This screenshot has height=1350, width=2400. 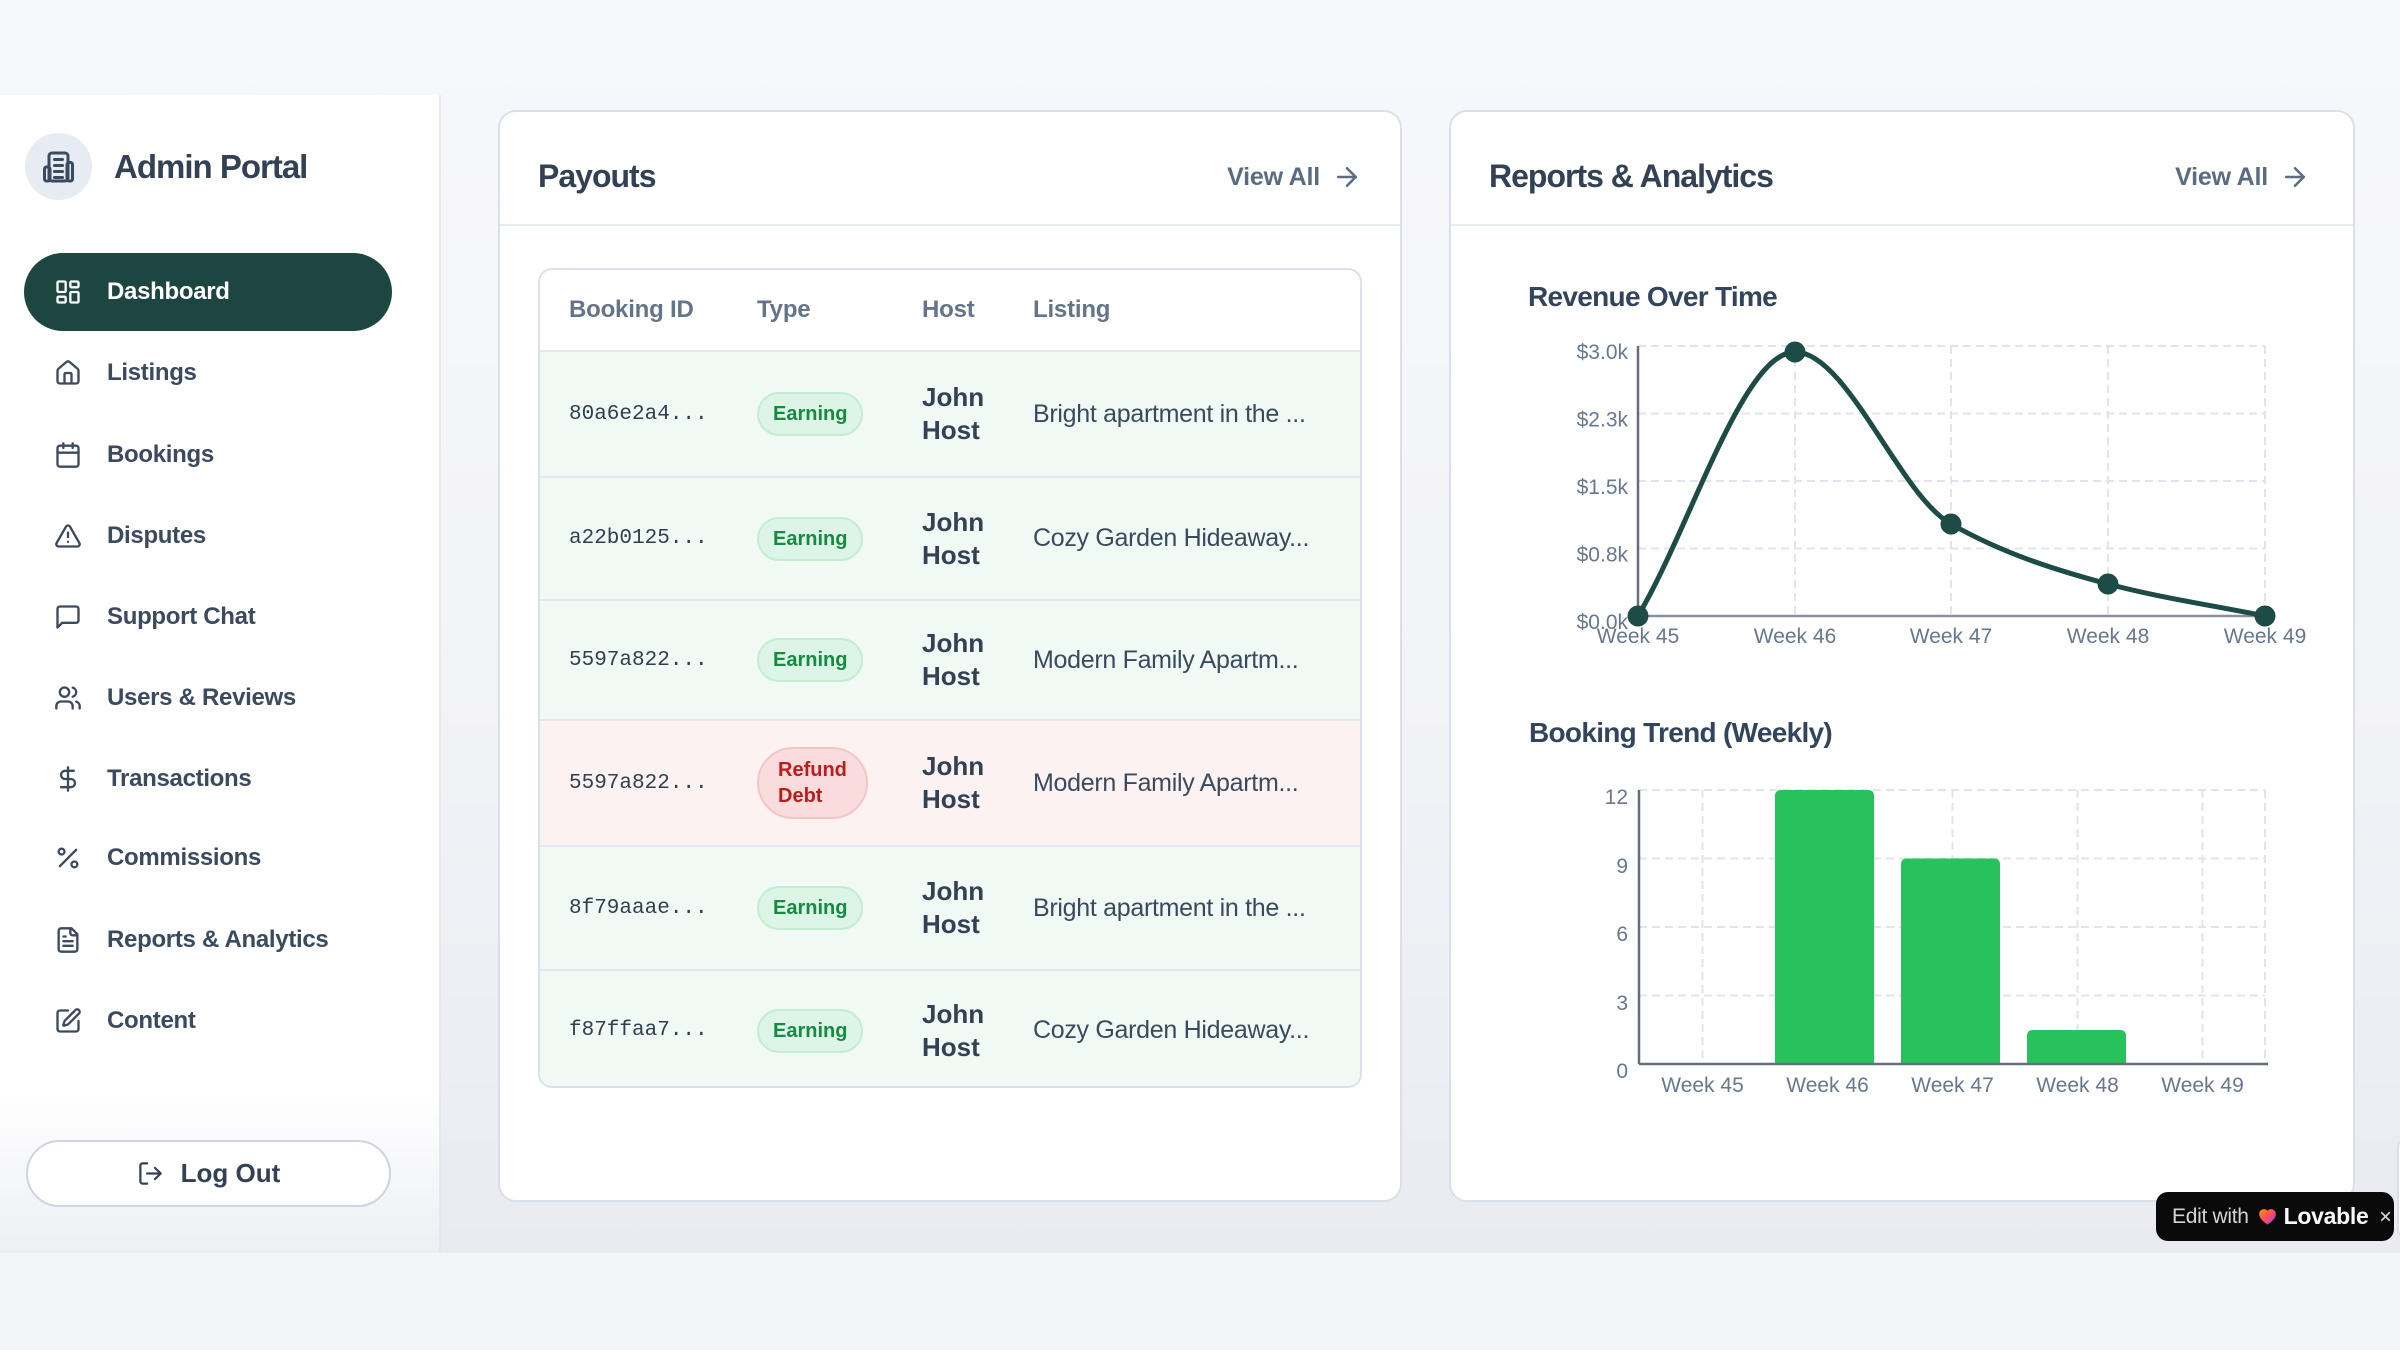 What do you see at coordinates (1622, 1003) in the screenshot?
I see `svg-text: 3` at bounding box center [1622, 1003].